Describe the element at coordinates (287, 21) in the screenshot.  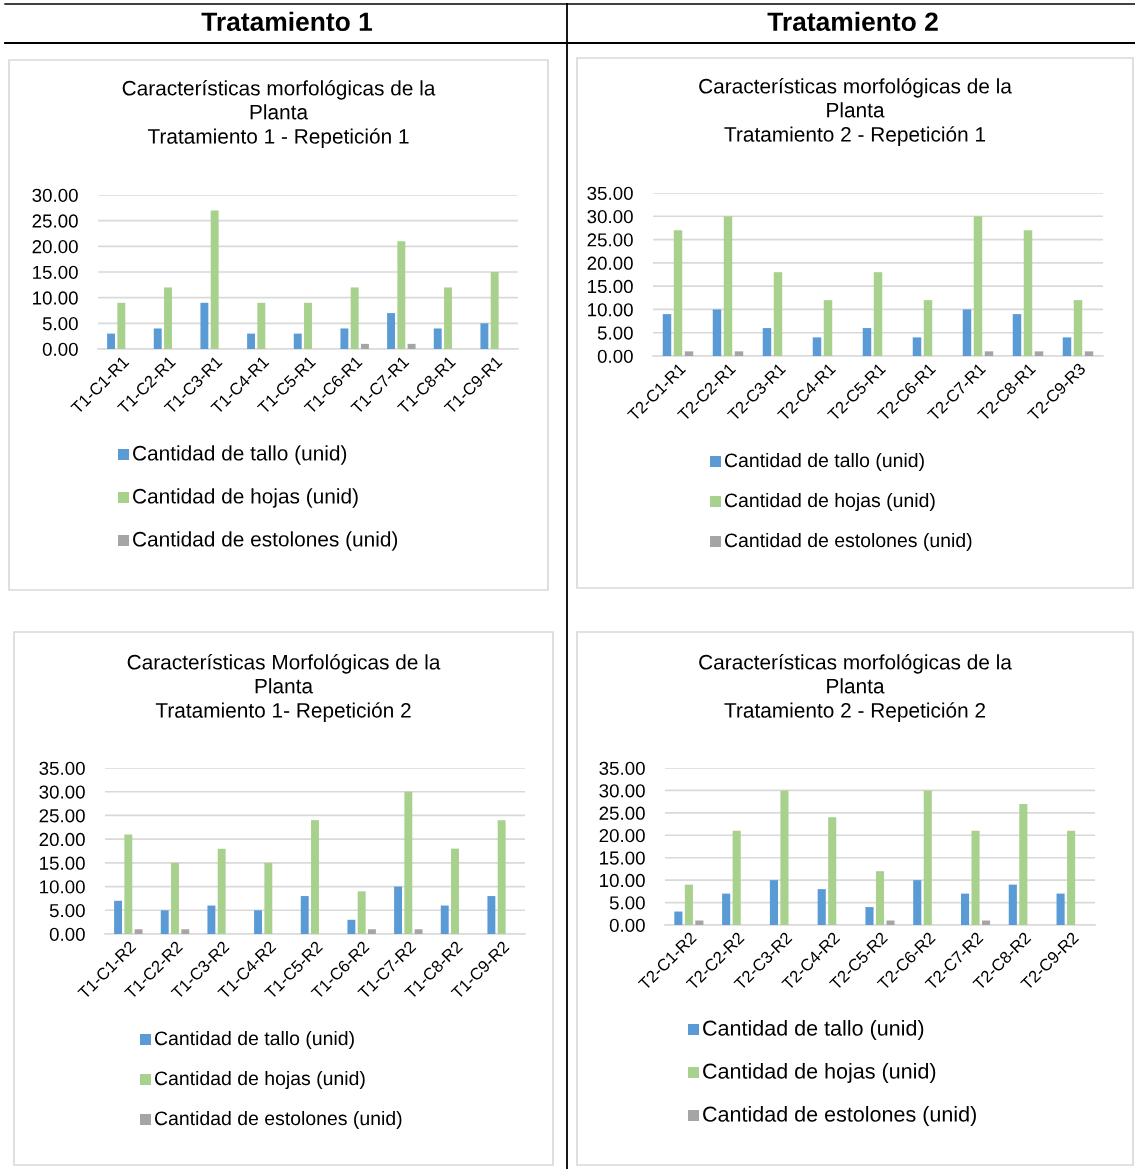
I see `text: Tratamiento 1` at that location.